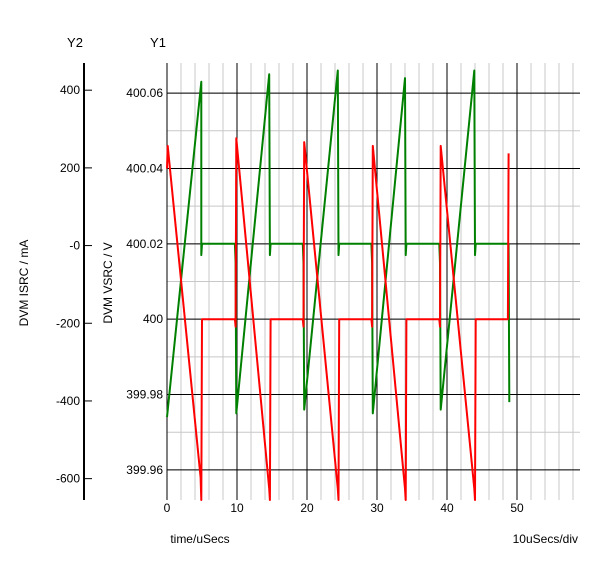  Describe the element at coordinates (70, 90) in the screenshot. I see `y2-tick-label: 400` at that location.